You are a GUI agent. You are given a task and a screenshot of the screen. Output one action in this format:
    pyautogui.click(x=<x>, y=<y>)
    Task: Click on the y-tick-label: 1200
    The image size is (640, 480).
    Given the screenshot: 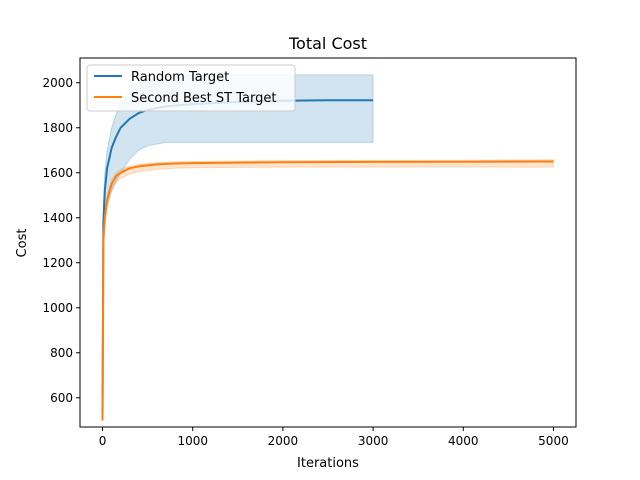 What is the action you would take?
    pyautogui.click(x=57, y=263)
    